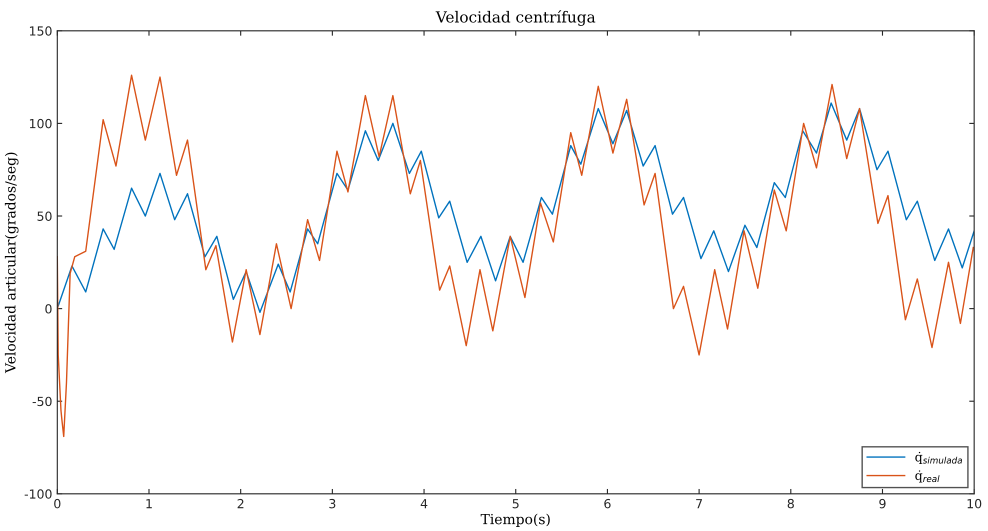 This screenshot has width=988, height=531. What do you see at coordinates (975, 503) in the screenshot?
I see `x-tick-label: 10` at bounding box center [975, 503].